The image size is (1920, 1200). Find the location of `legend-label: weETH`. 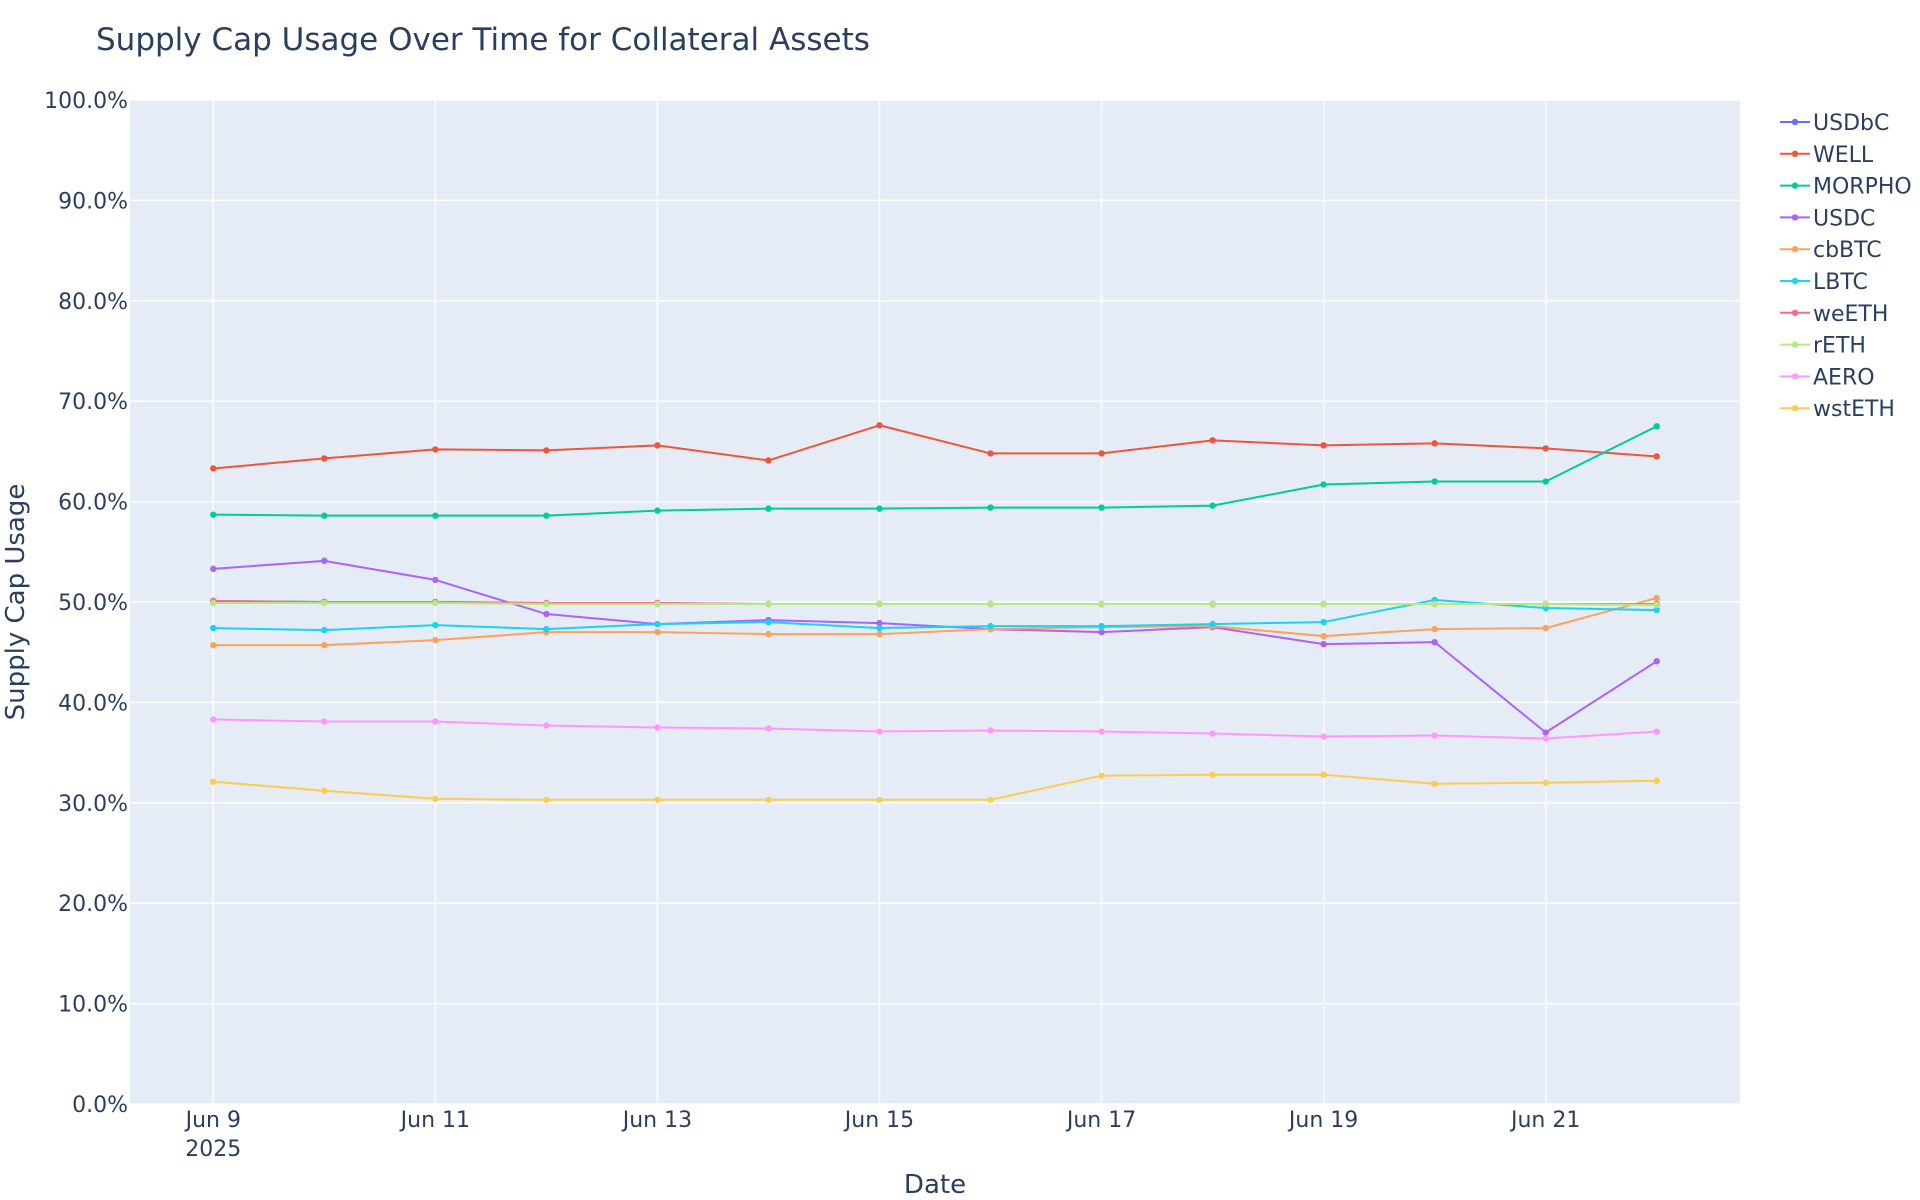

legend-label: weETH is located at coordinates (1850, 314).